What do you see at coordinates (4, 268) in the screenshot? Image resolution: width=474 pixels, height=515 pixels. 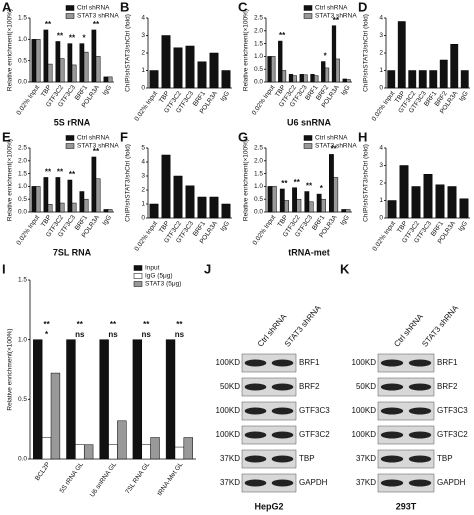 I see `panel-letter: I` at bounding box center [4, 268].